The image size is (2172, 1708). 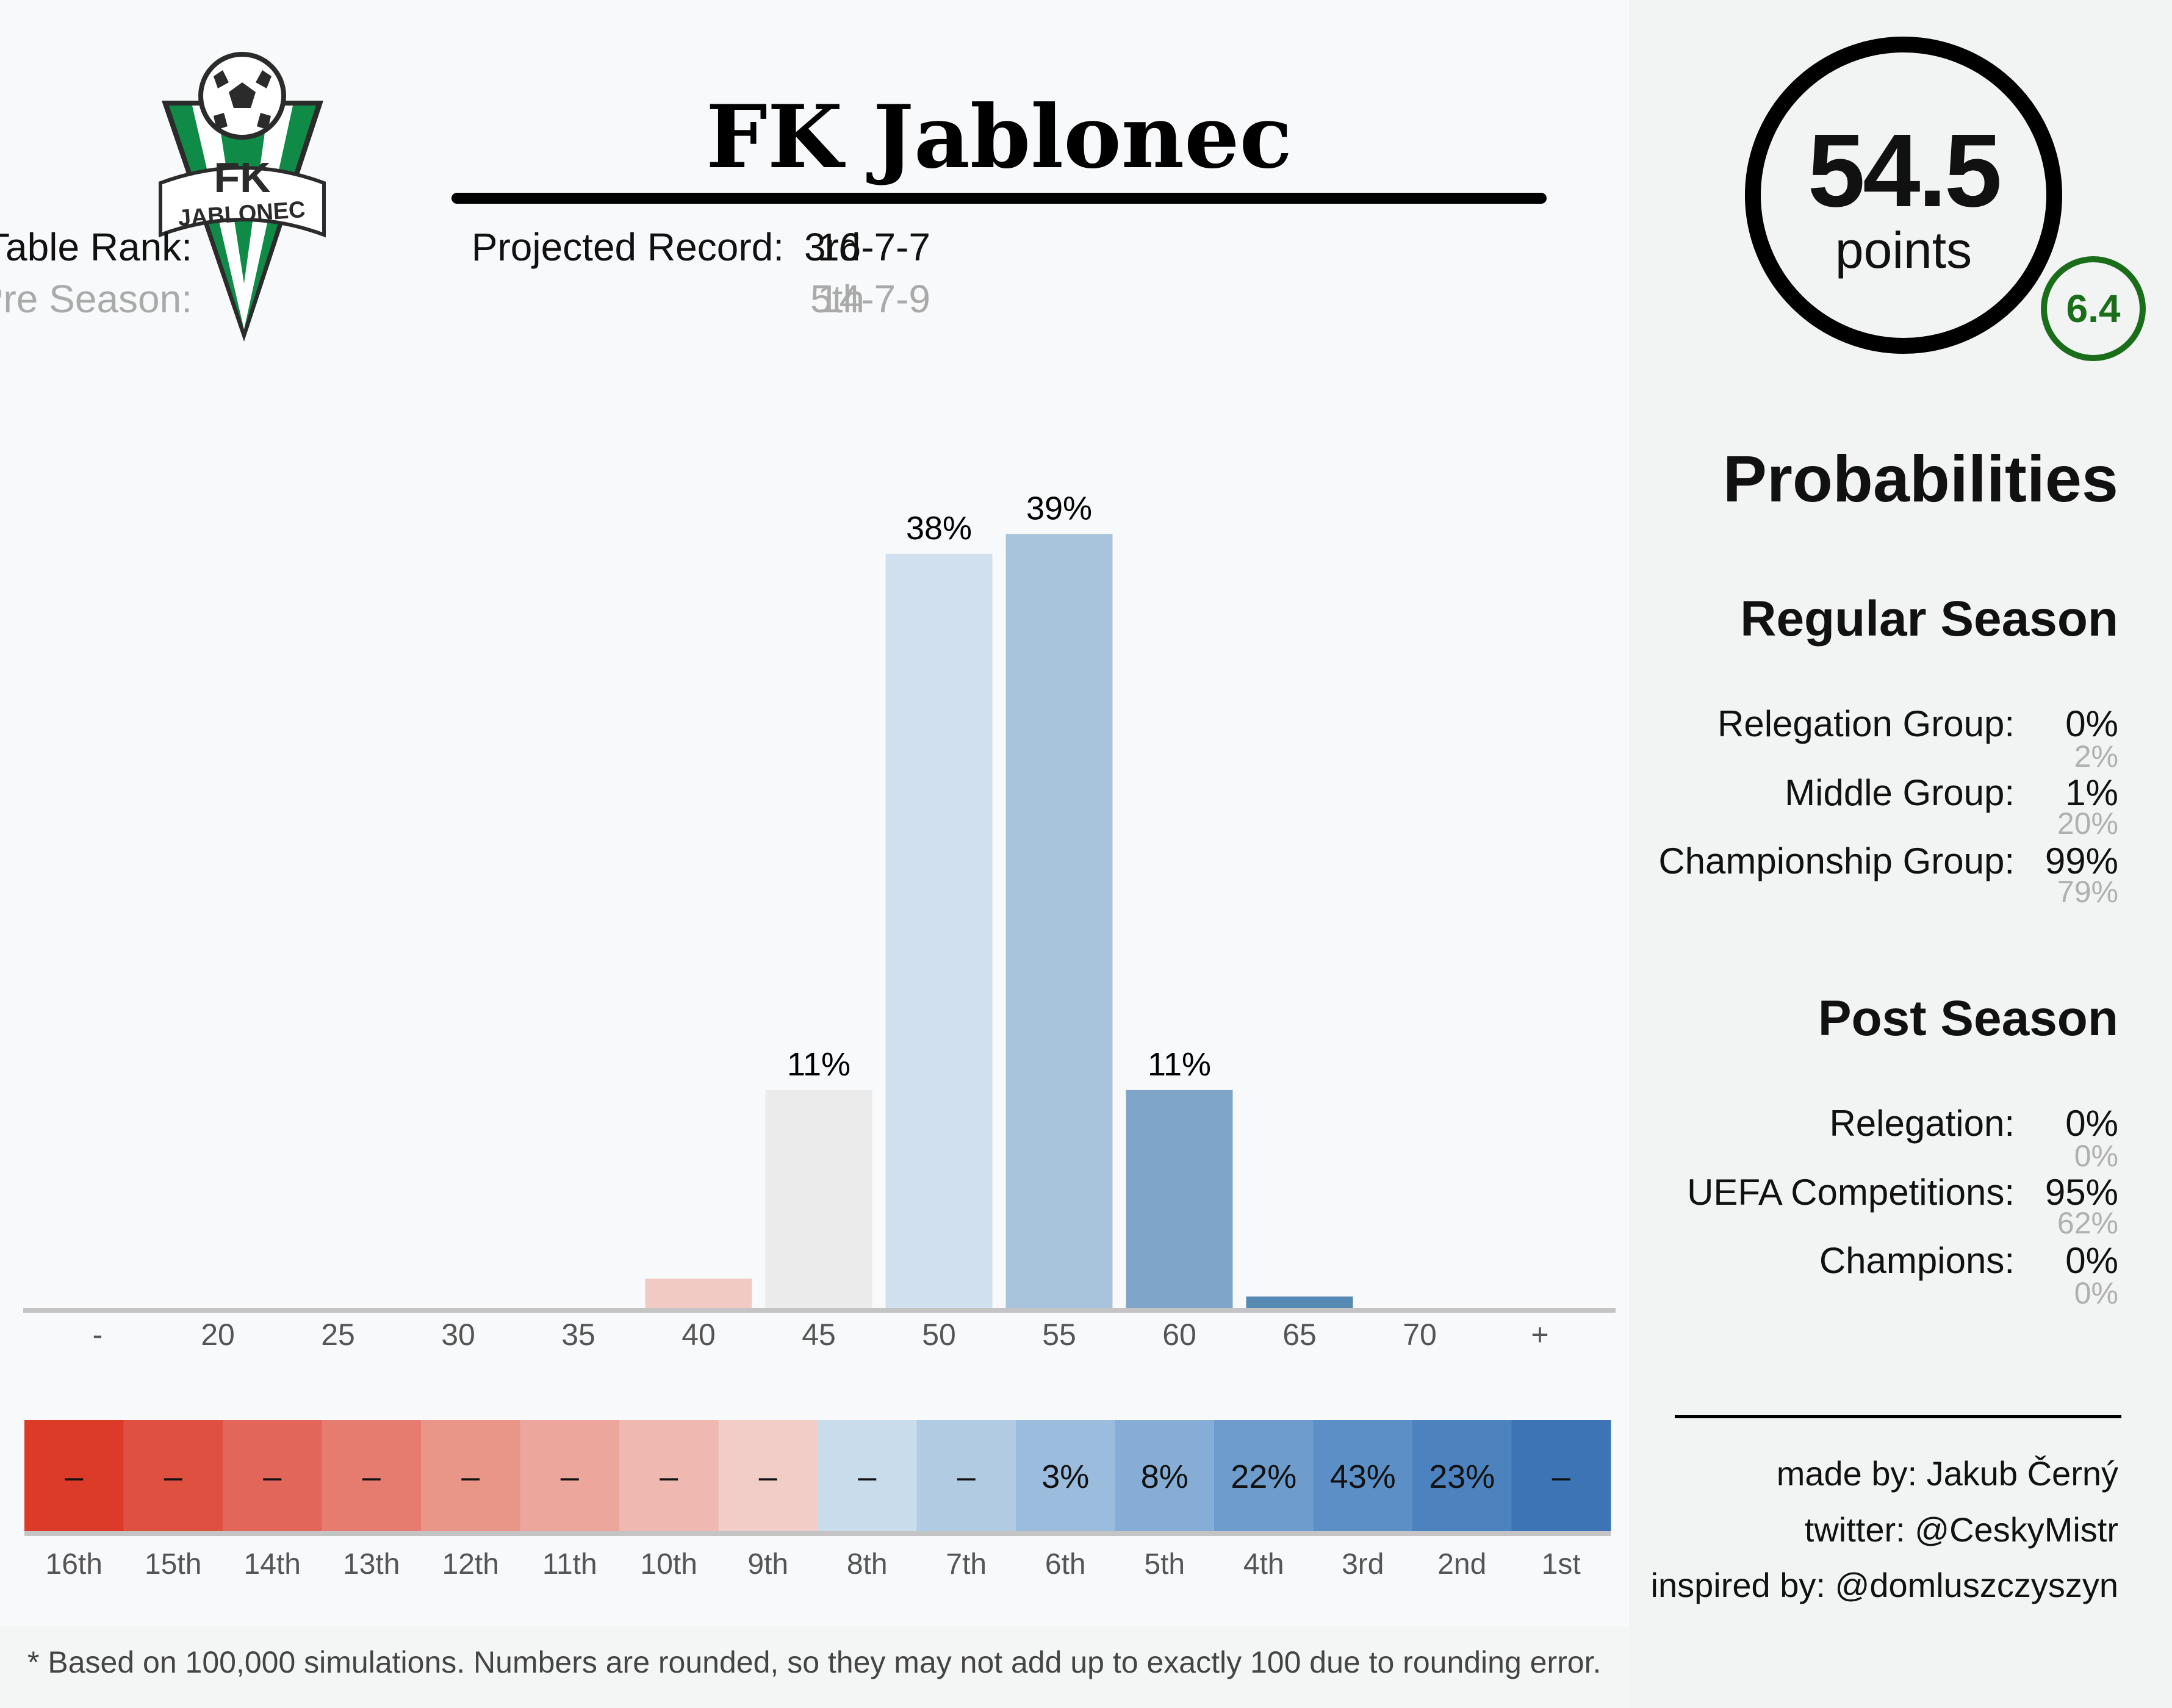 I want to click on heat-cell-8th, so click(x=867, y=1475).